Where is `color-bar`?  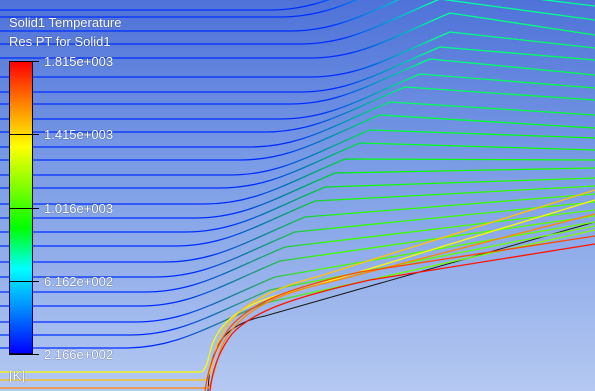 color-bar is located at coordinates (21, 207).